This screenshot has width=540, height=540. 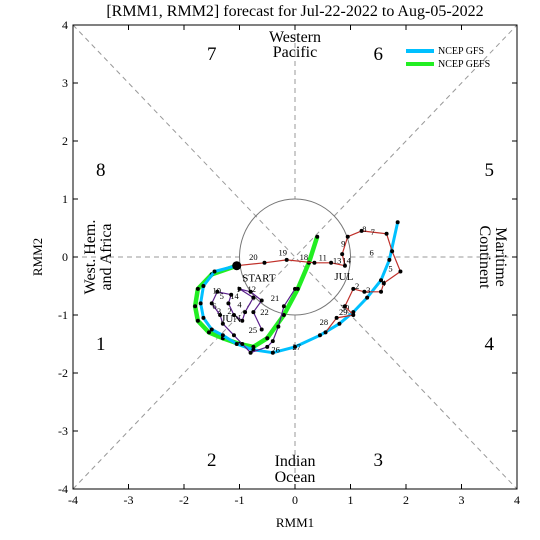 I want to click on start-label: START, so click(x=259, y=278).